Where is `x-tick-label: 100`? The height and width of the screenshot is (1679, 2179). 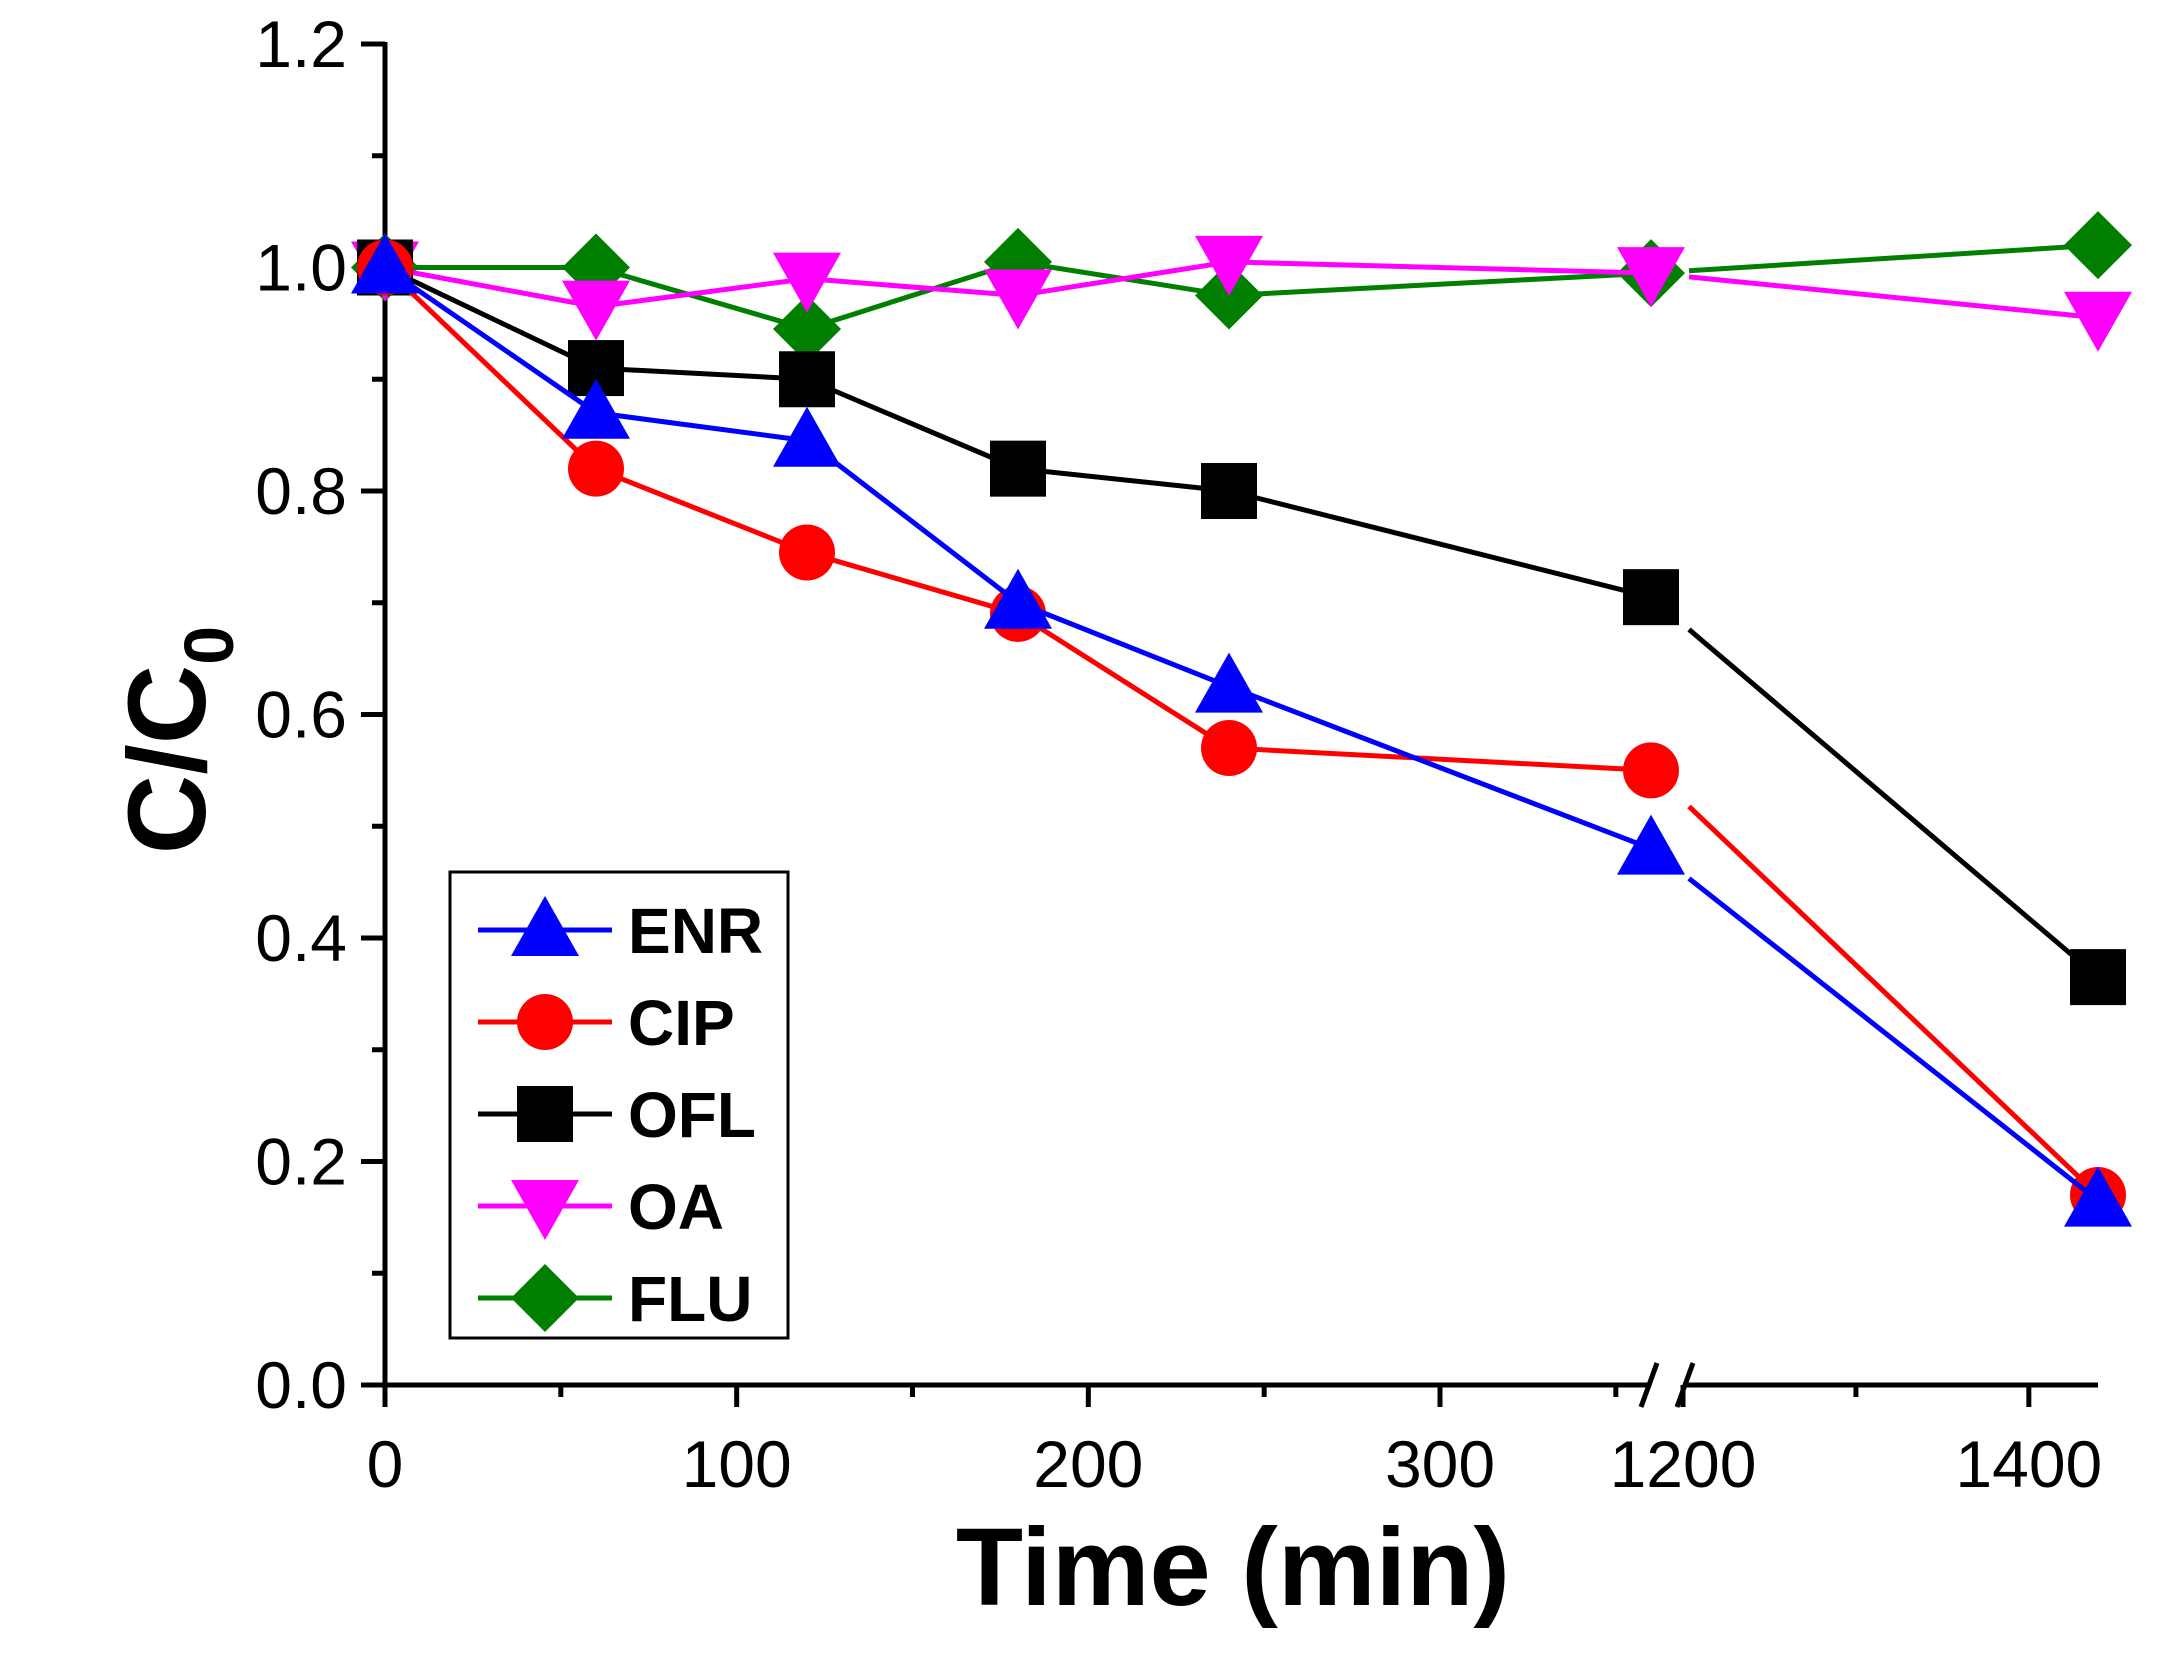 x-tick-label: 100 is located at coordinates (737, 1464).